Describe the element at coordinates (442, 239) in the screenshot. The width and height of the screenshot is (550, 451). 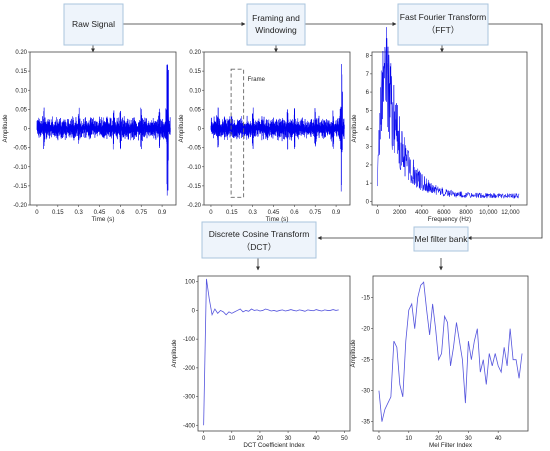
I see `mel-label: Mel filter bank` at that location.